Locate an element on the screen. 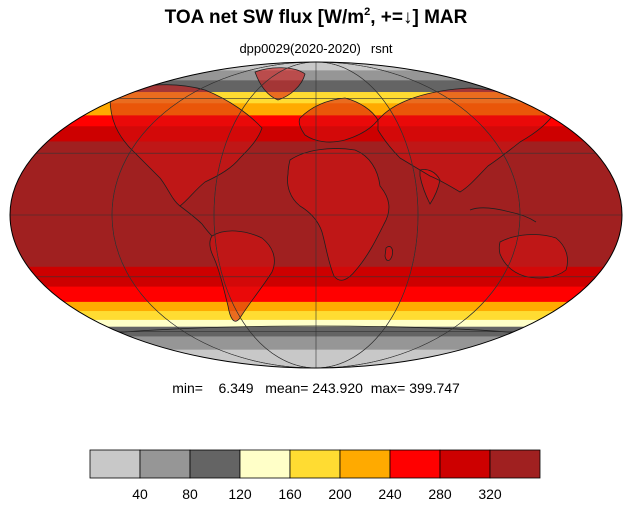 The height and width of the screenshot is (506, 632). africa-outline is located at coordinates (338, 214).